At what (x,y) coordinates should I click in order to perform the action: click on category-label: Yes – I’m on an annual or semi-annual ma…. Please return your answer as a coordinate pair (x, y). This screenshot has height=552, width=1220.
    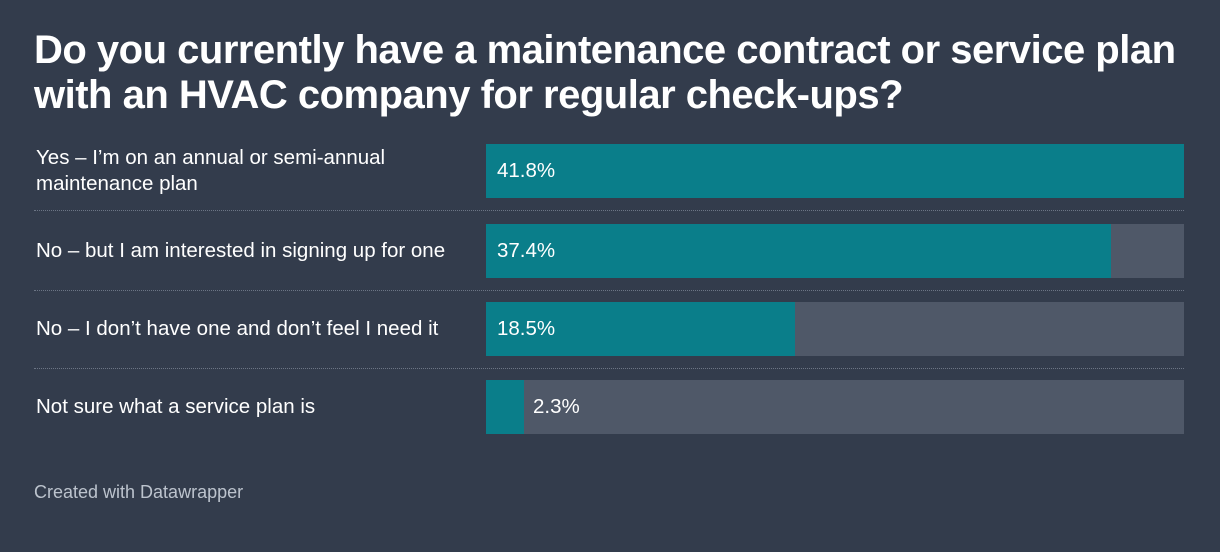
    Looking at the image, I should click on (211, 170).